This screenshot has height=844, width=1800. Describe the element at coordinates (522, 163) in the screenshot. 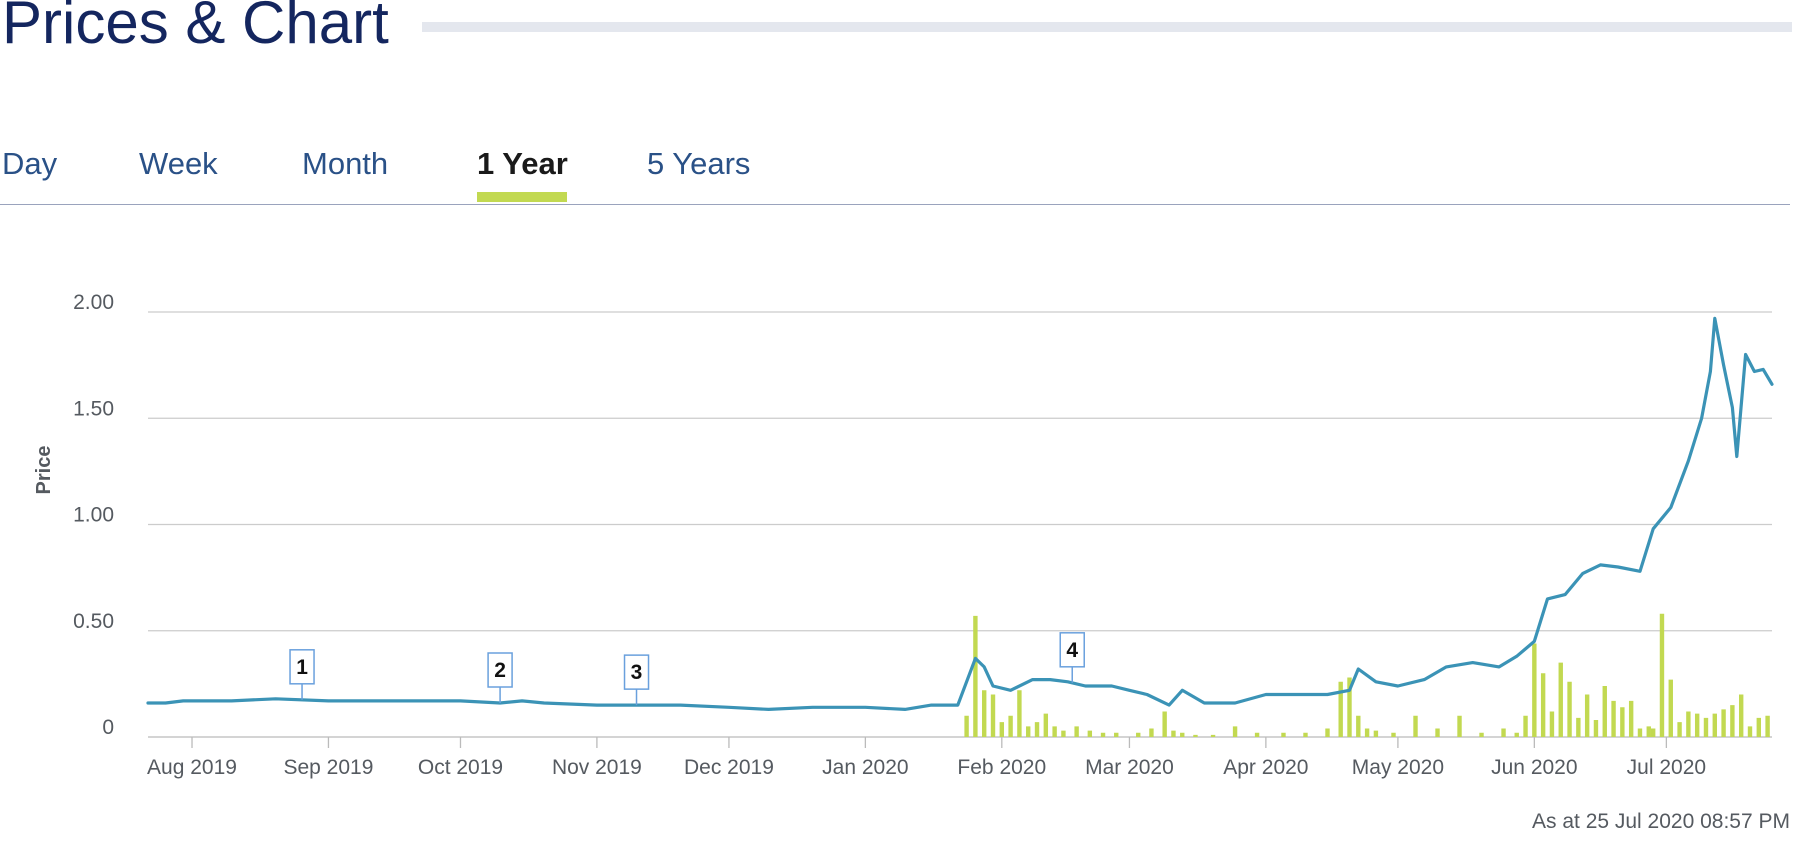

I see `tab-1-year: 1 Year` at that location.